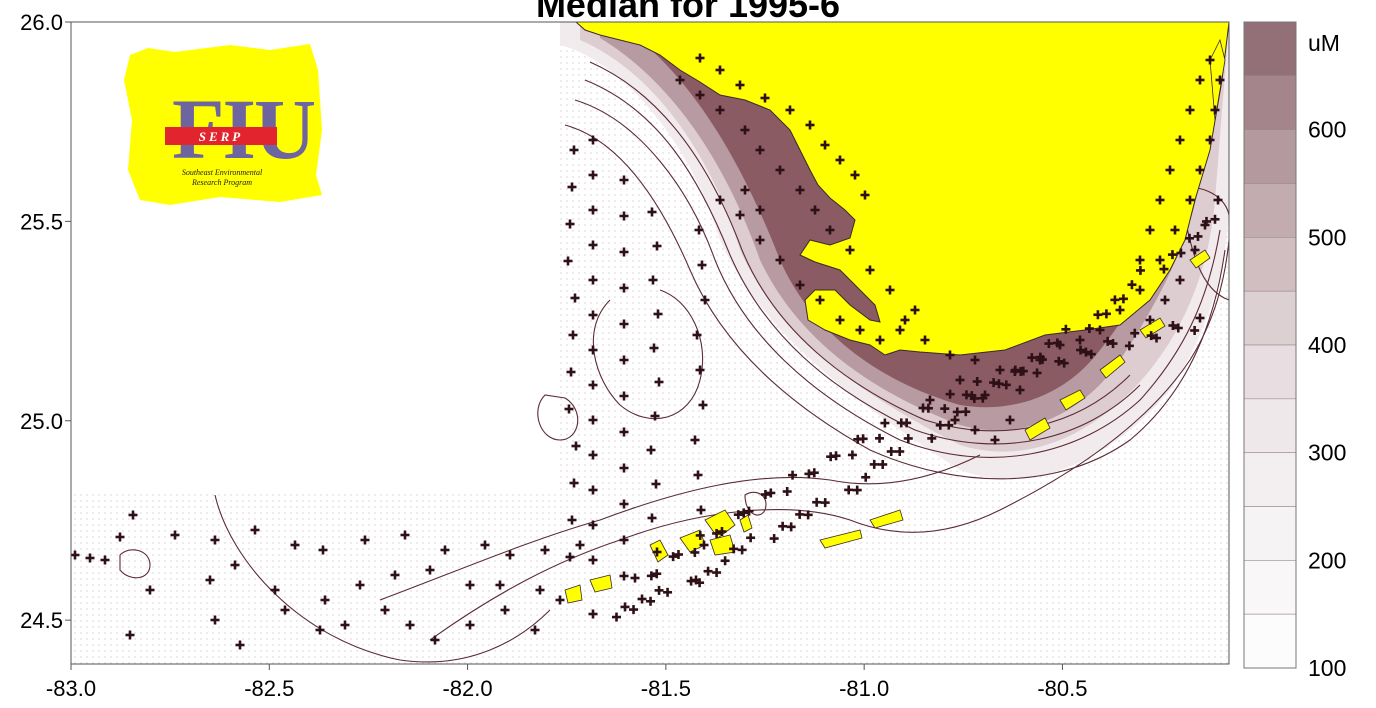 The width and height of the screenshot is (1376, 708). I want to click on x-tick-label: -80.5, so click(1062, 688).